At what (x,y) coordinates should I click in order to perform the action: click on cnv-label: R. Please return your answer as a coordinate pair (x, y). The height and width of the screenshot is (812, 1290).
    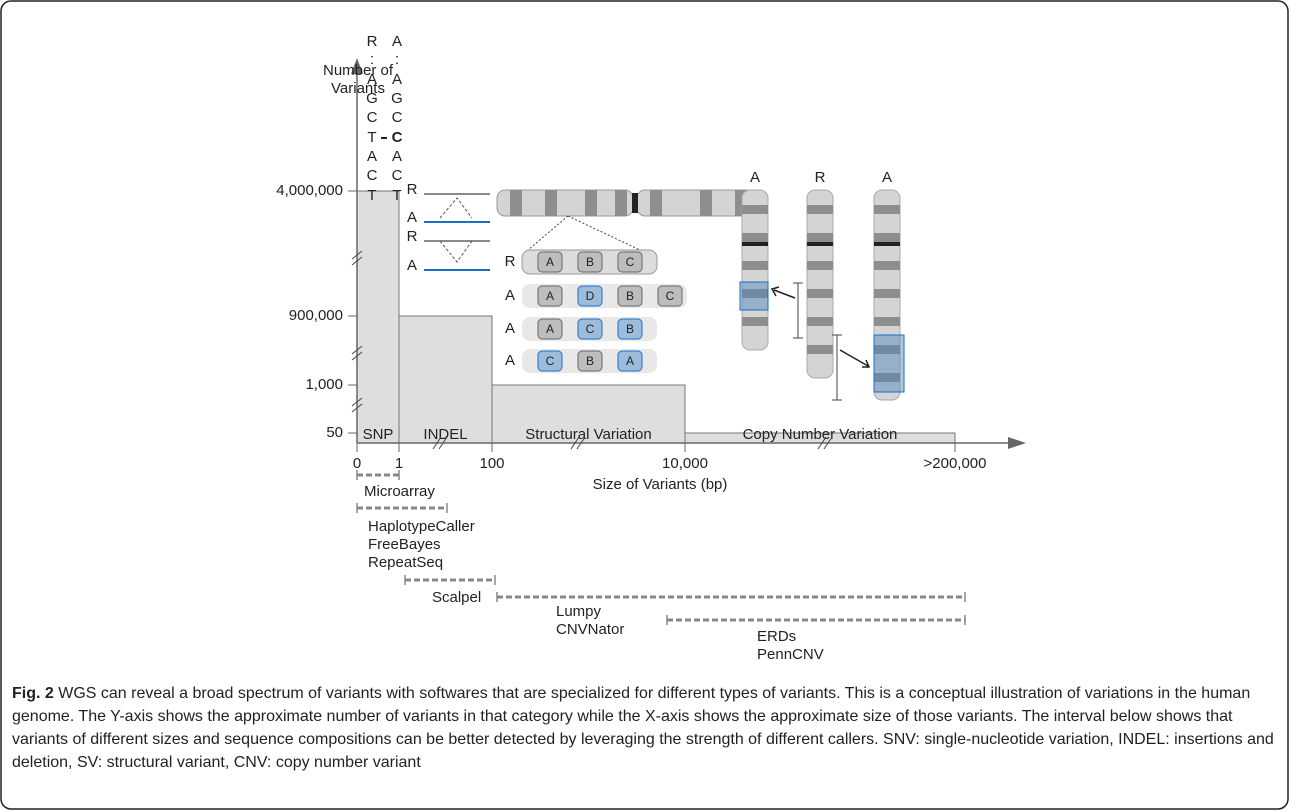
    Looking at the image, I should click on (820, 177).